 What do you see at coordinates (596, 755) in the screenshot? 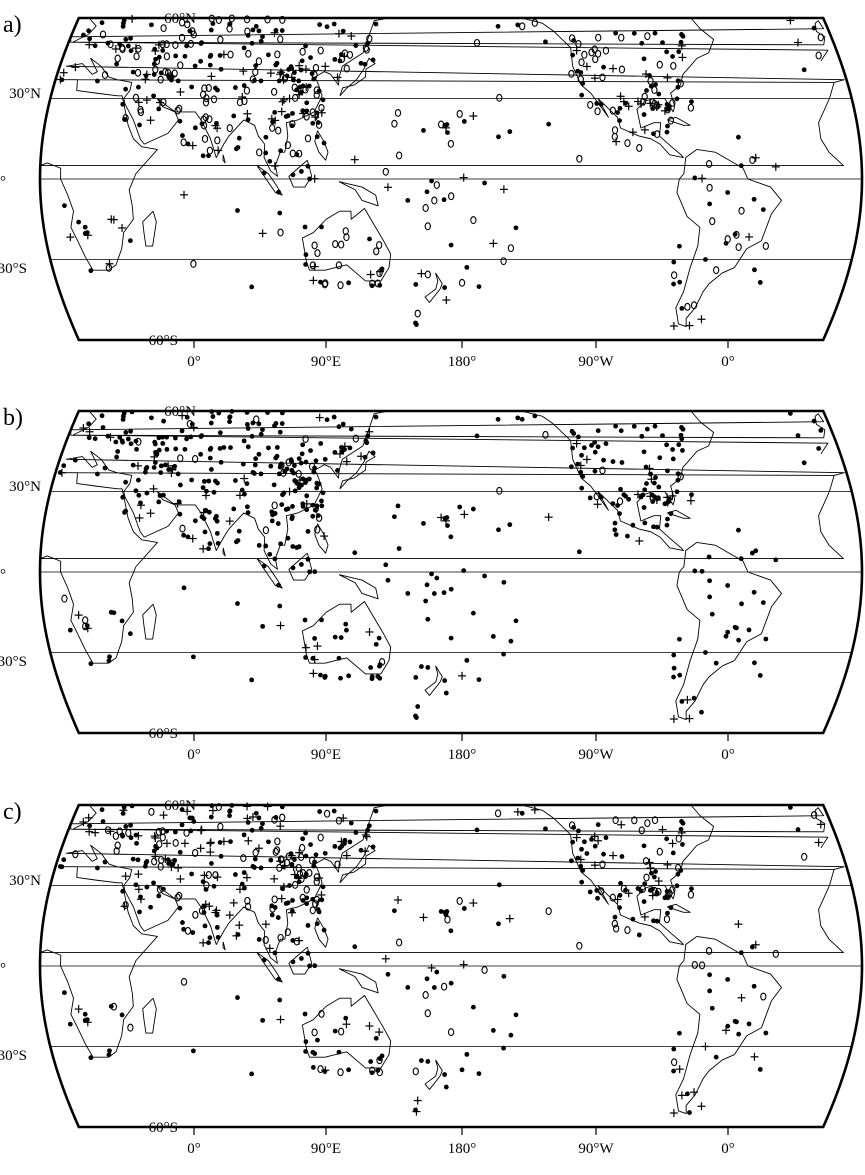
I see `longitude-label: 90°W` at bounding box center [596, 755].